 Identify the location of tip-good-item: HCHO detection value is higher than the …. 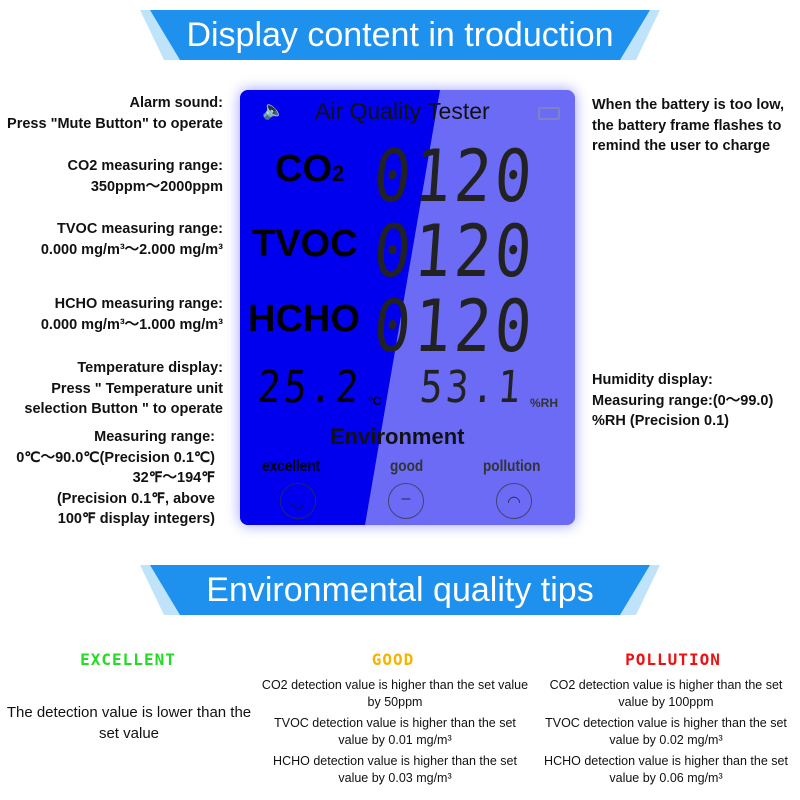
(395, 769).